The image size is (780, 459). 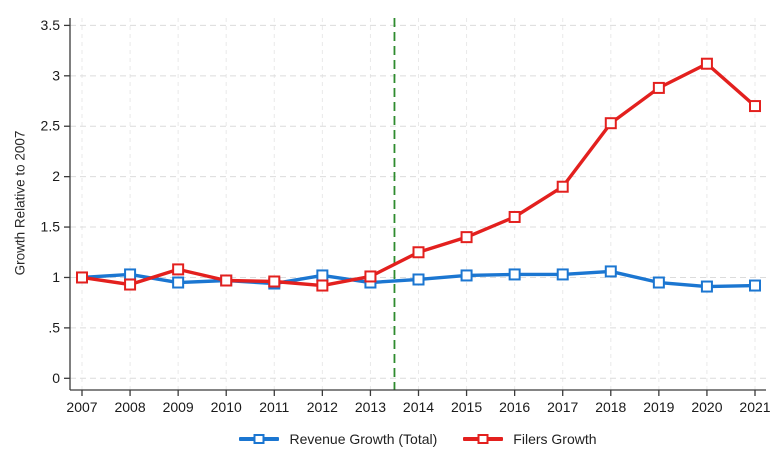 I want to click on y-tick-label: 1.5, so click(x=51, y=227).